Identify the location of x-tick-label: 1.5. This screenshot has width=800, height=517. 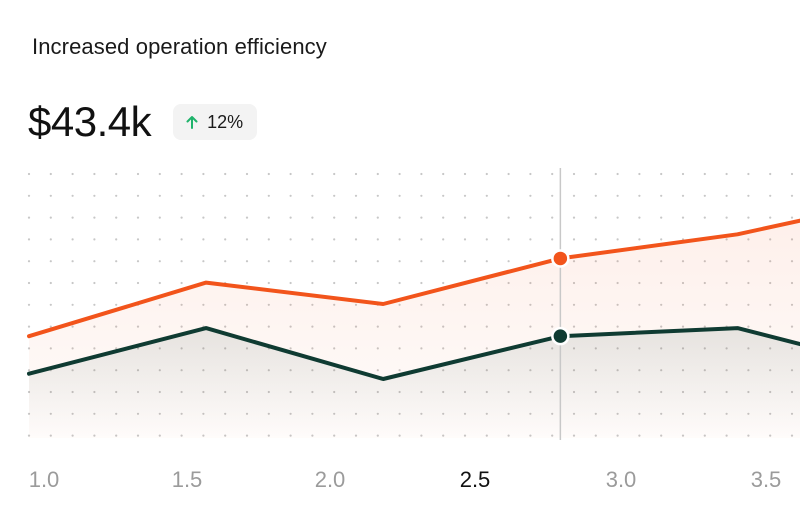
(187, 479).